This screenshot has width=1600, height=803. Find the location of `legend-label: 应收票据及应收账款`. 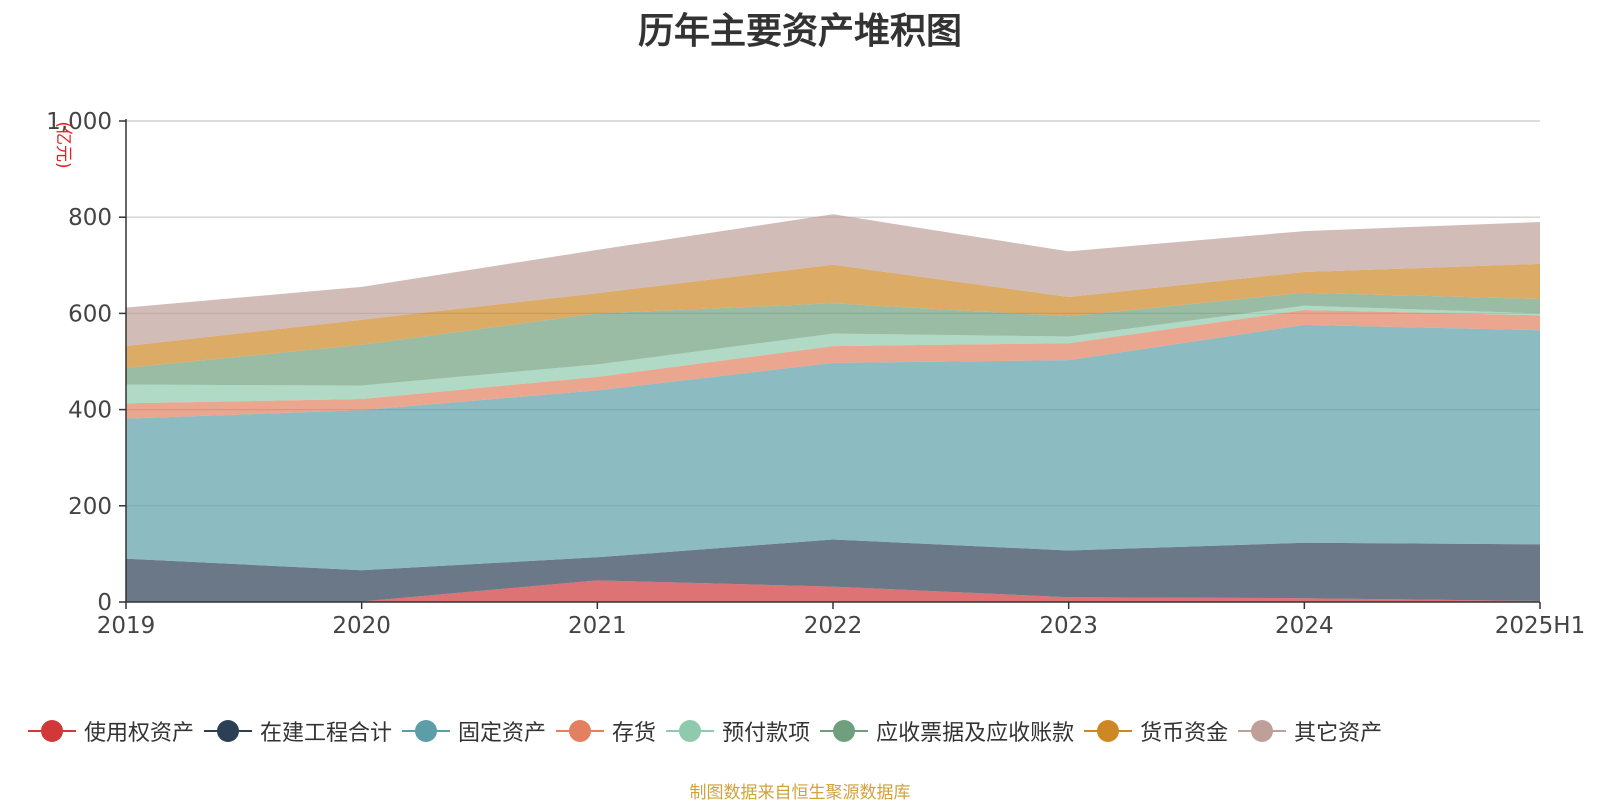

legend-label: 应收票据及应收账款 is located at coordinates (975, 733).